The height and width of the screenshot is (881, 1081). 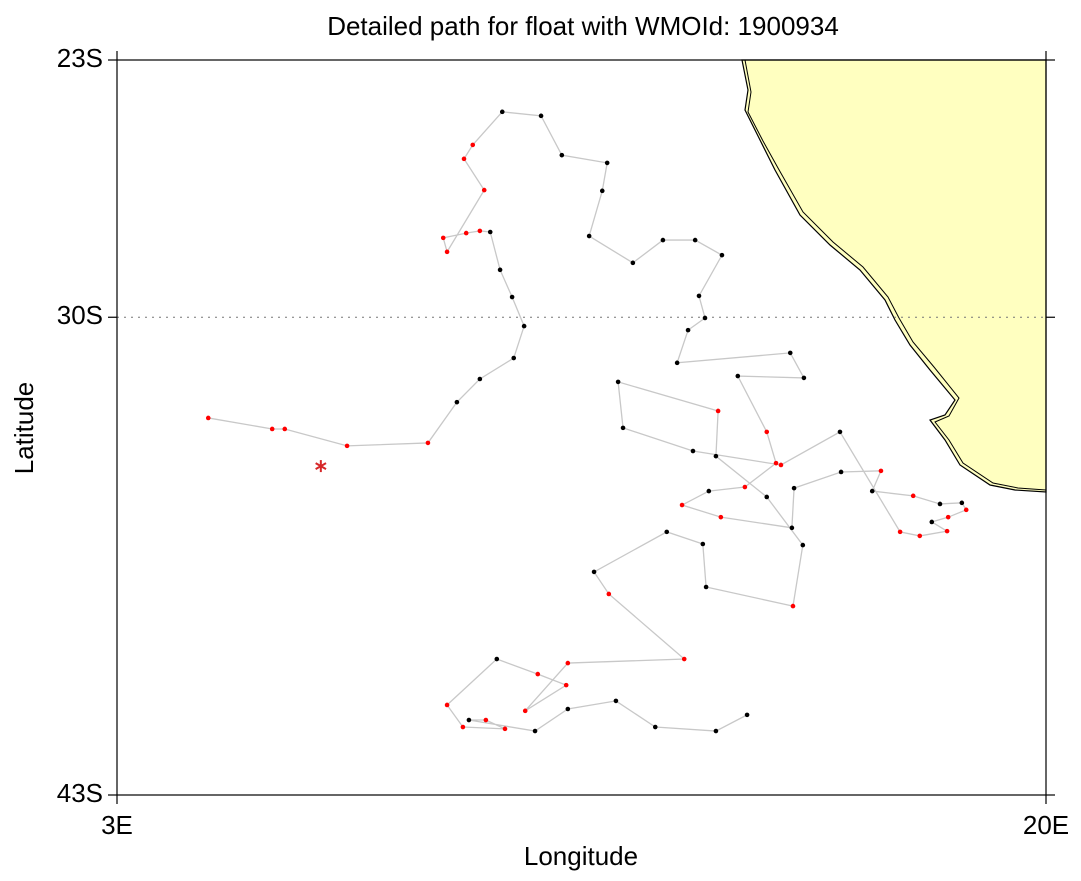 I want to click on land, so click(x=894, y=276).